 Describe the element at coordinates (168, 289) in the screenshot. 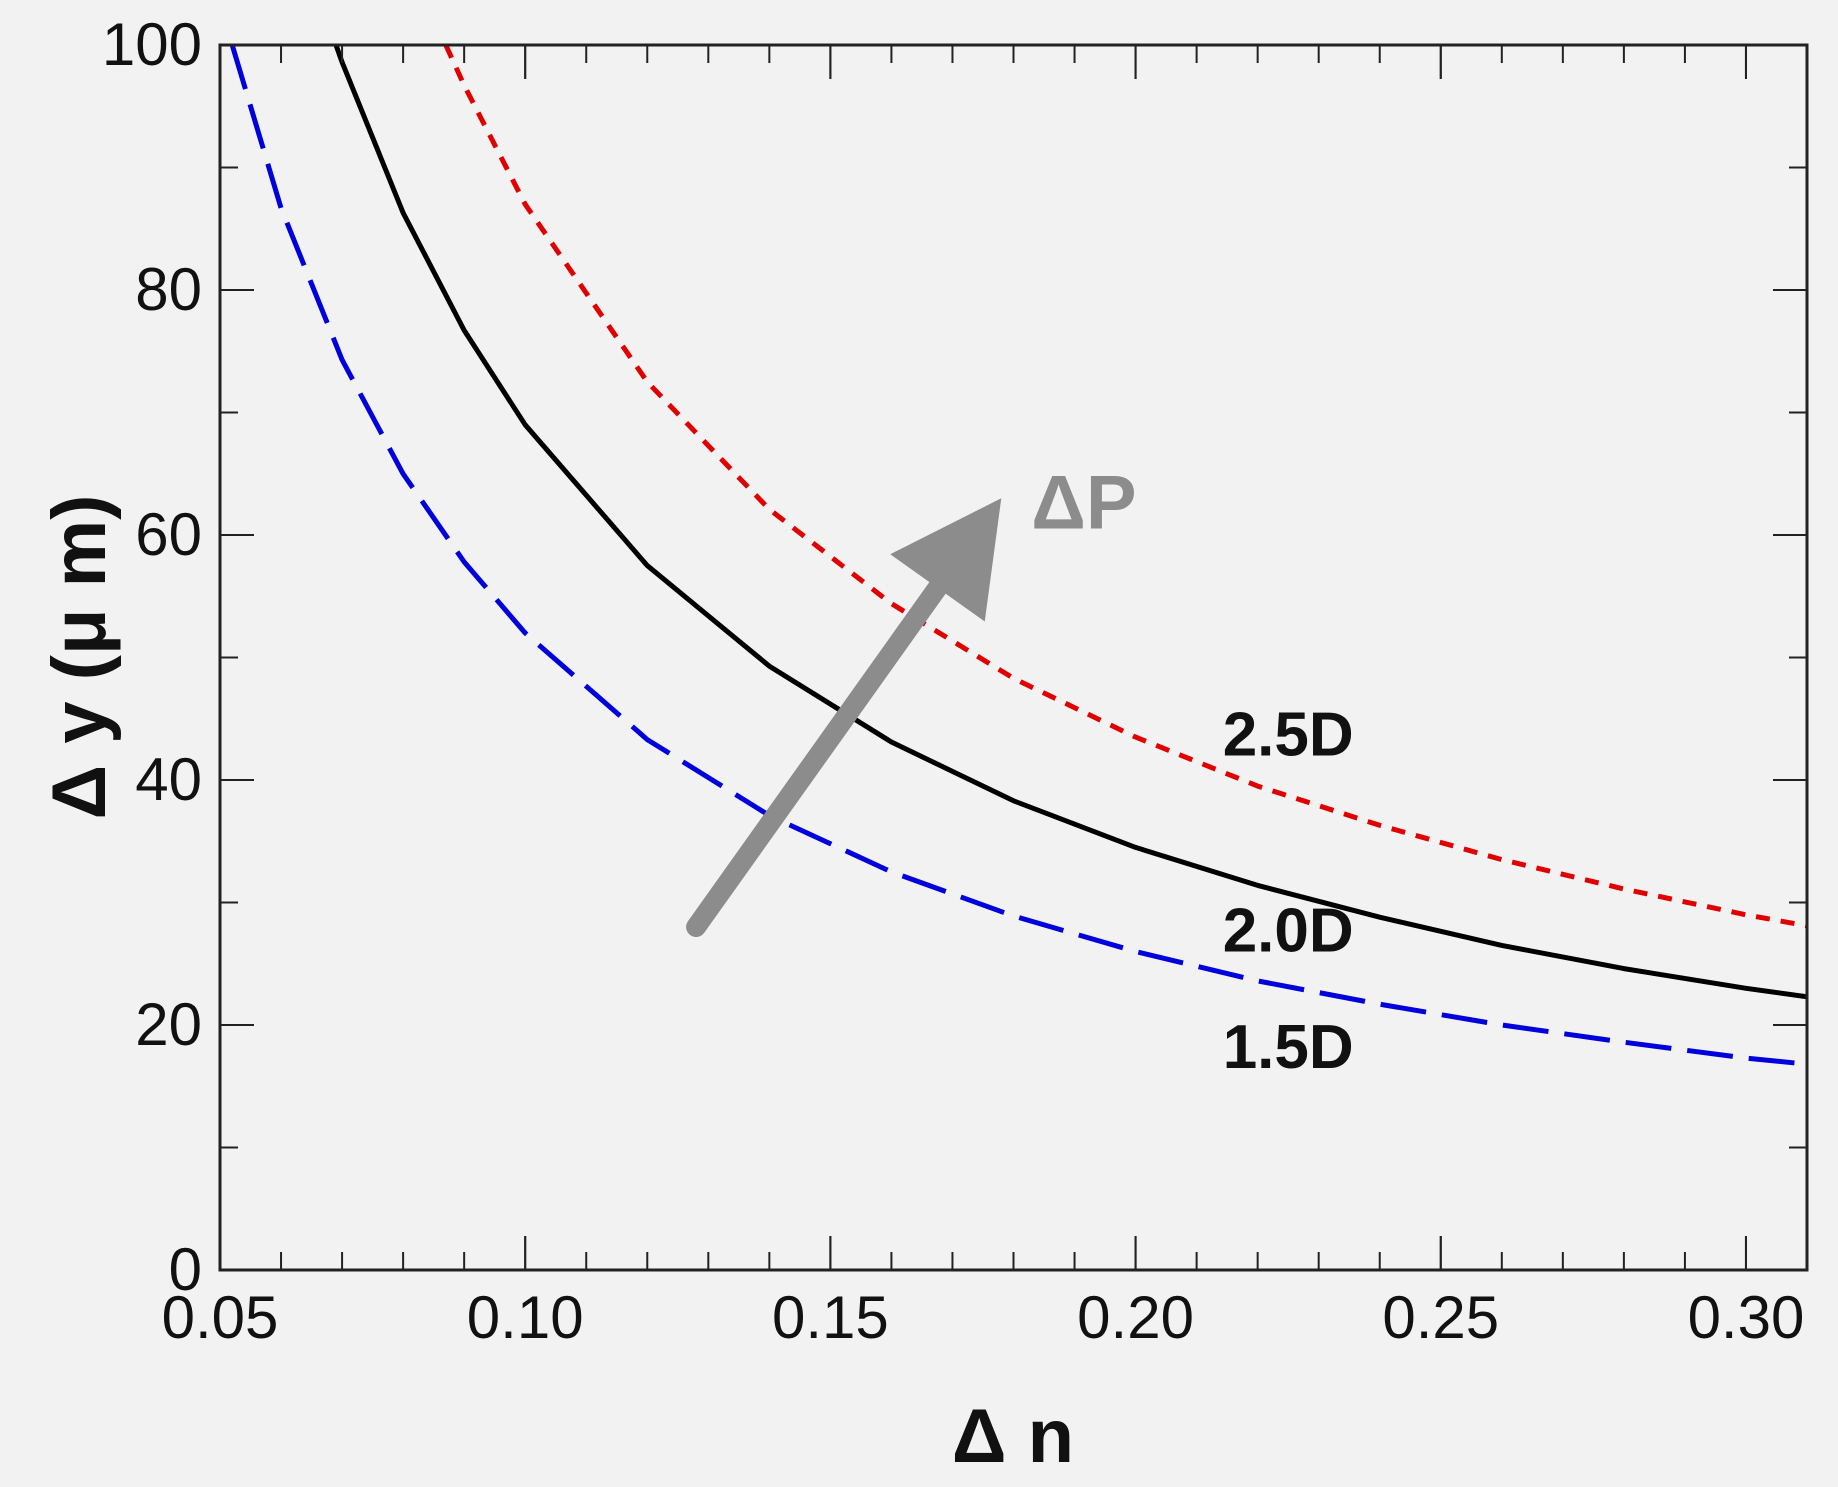

I see `y-tick-label: 80` at that location.